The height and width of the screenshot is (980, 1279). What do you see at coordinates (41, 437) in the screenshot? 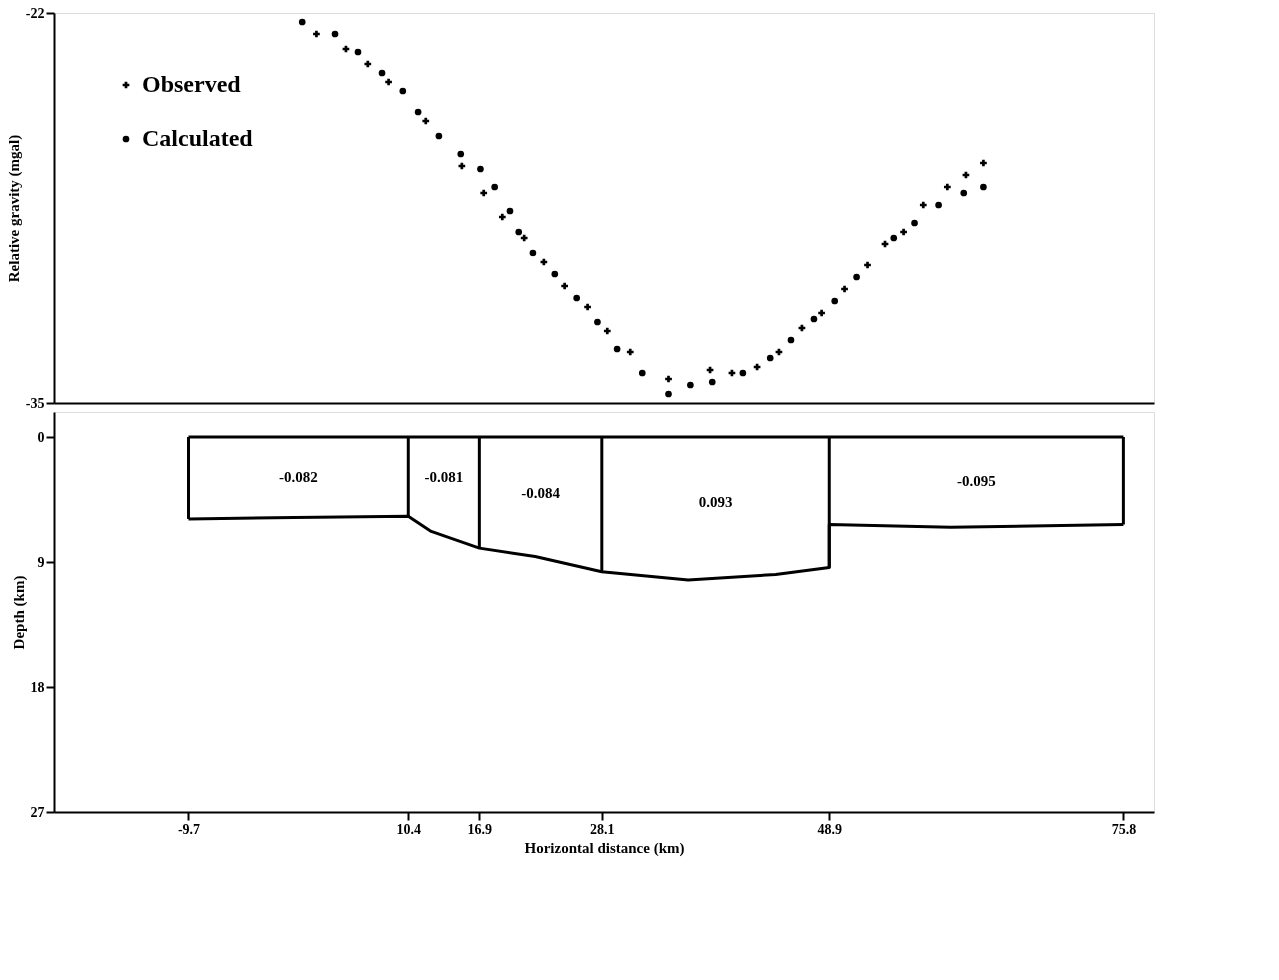
I see `y-tick-label: 0` at bounding box center [41, 437].